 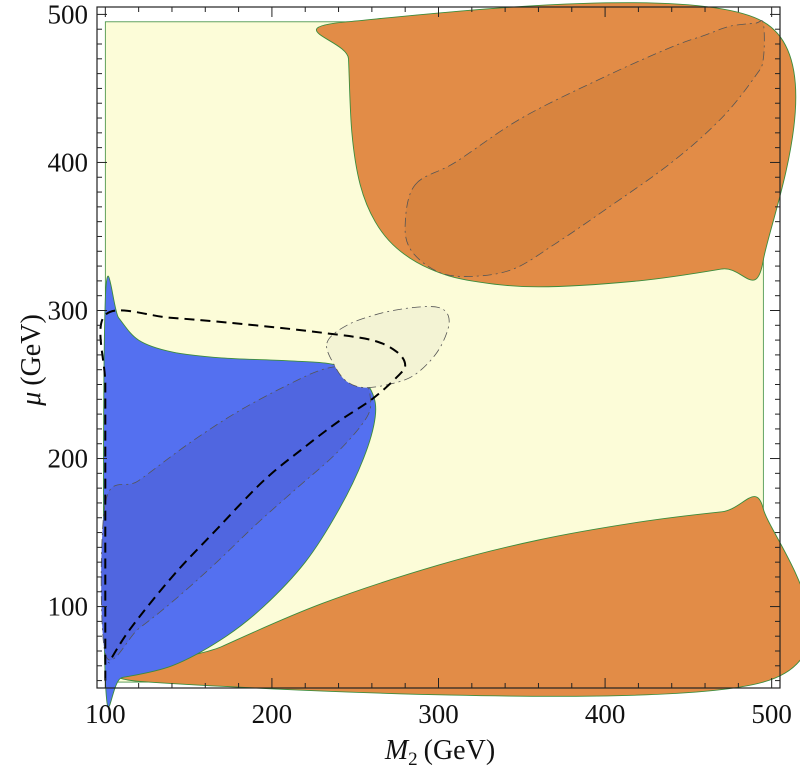 I want to click on y-tick-label: 300, so click(x=68, y=310).